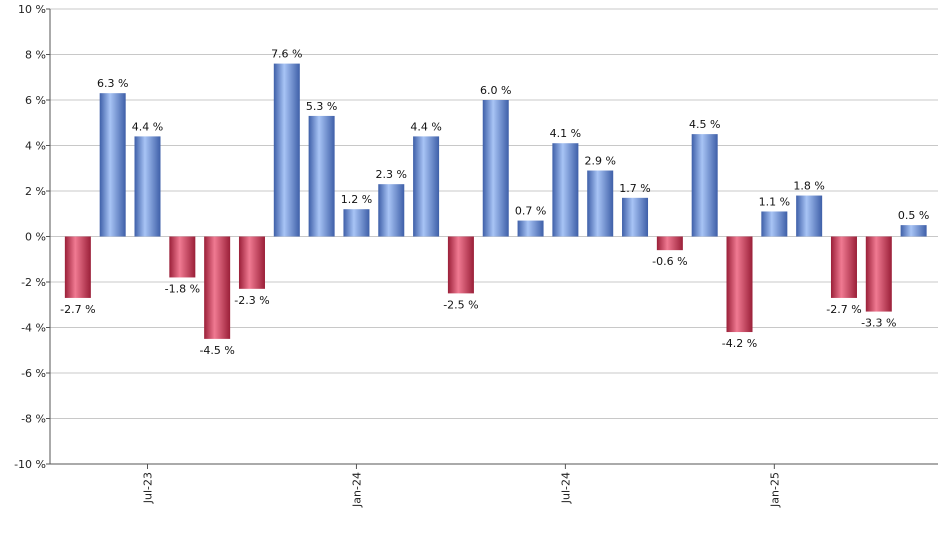  Describe the element at coordinates (35, 191) in the screenshot. I see `y-tick-label: 2 %` at that location.